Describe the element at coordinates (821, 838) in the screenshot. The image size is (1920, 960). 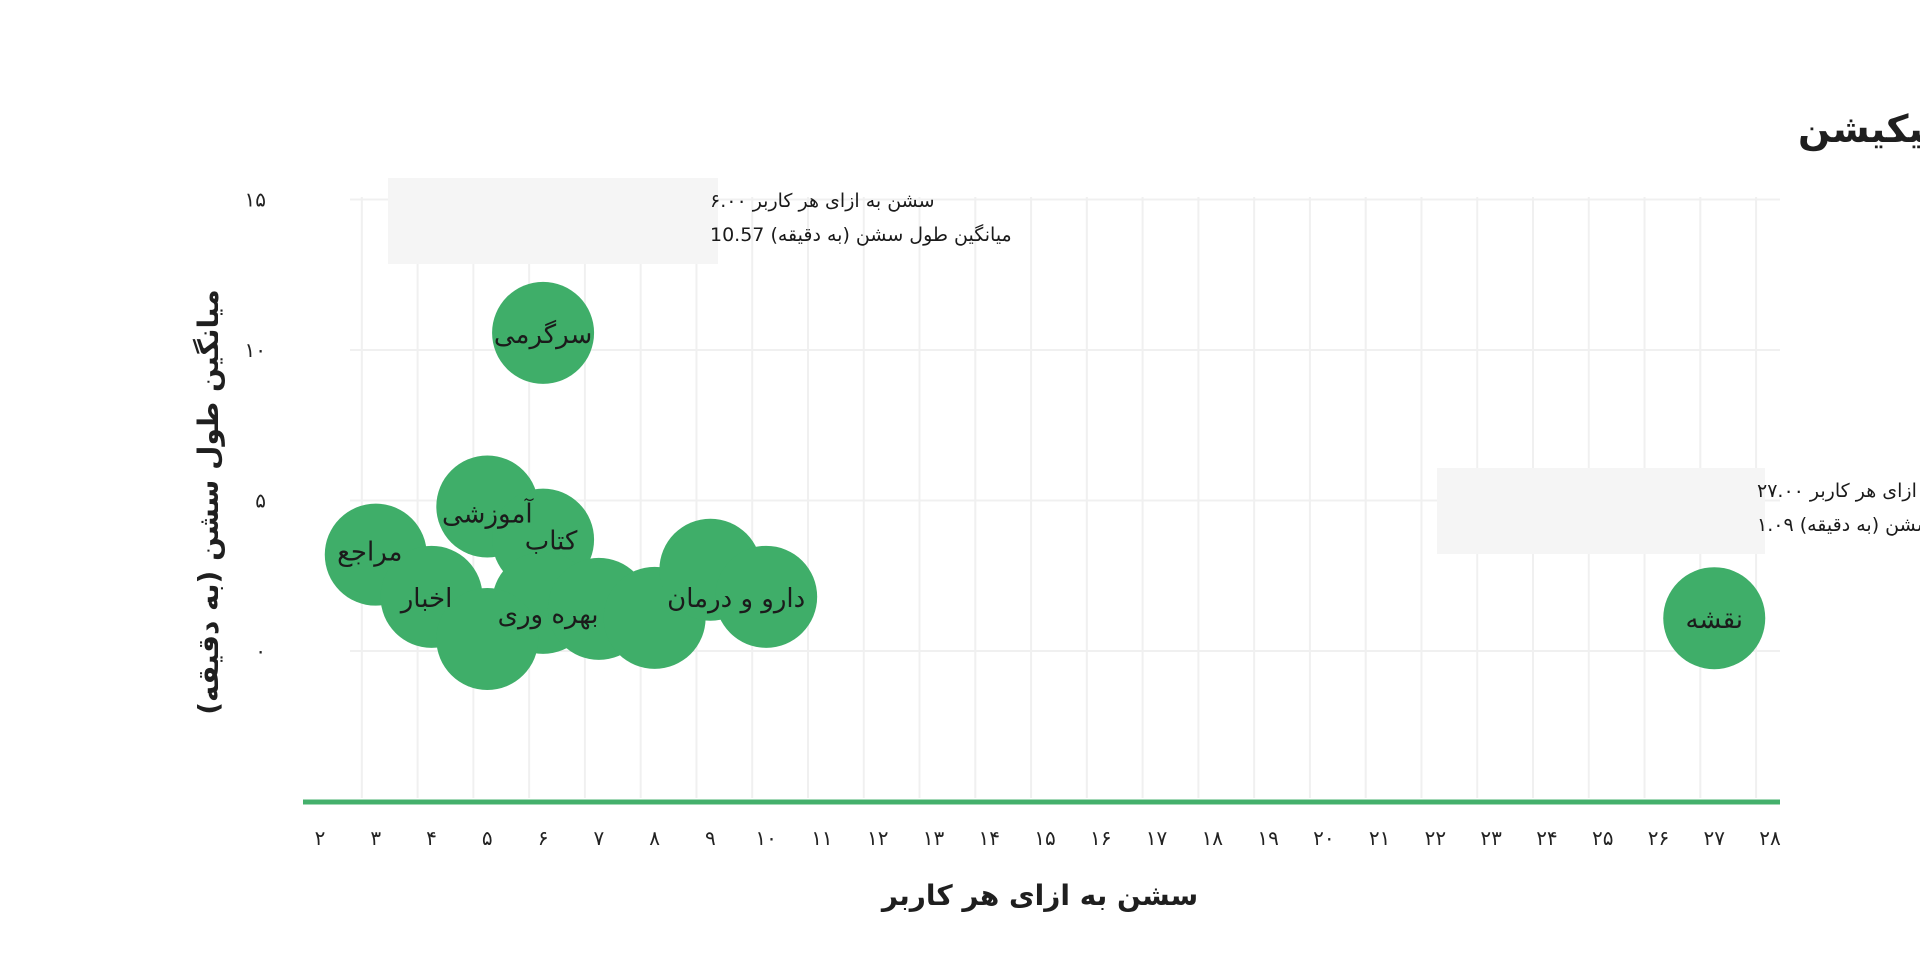
I see `x-tick-label: ۱۱` at that location.